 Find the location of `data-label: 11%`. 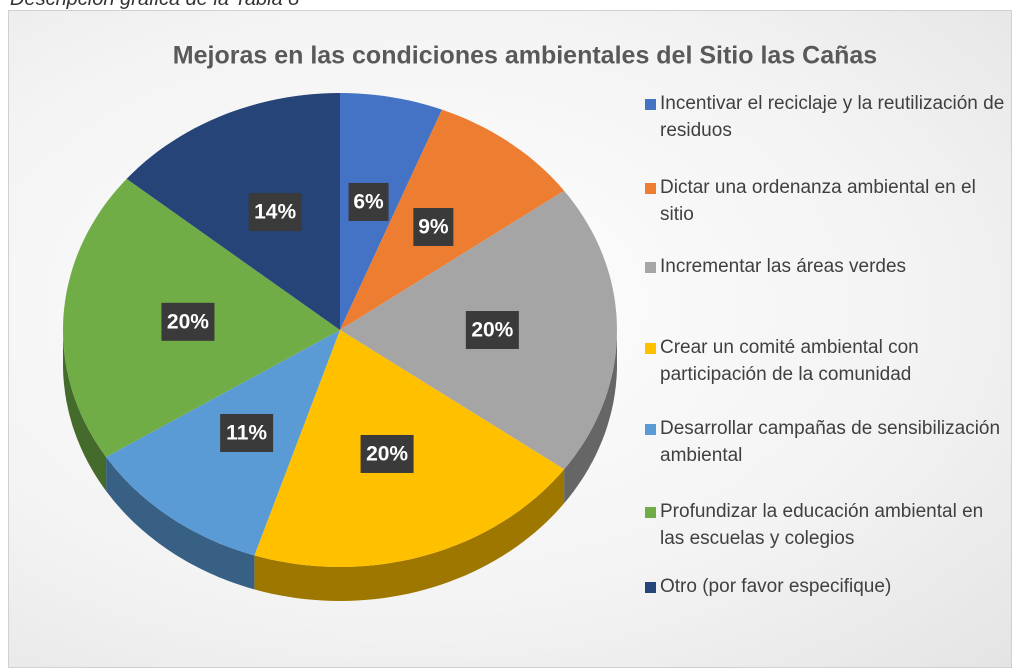

data-label: 11% is located at coordinates (246, 433).